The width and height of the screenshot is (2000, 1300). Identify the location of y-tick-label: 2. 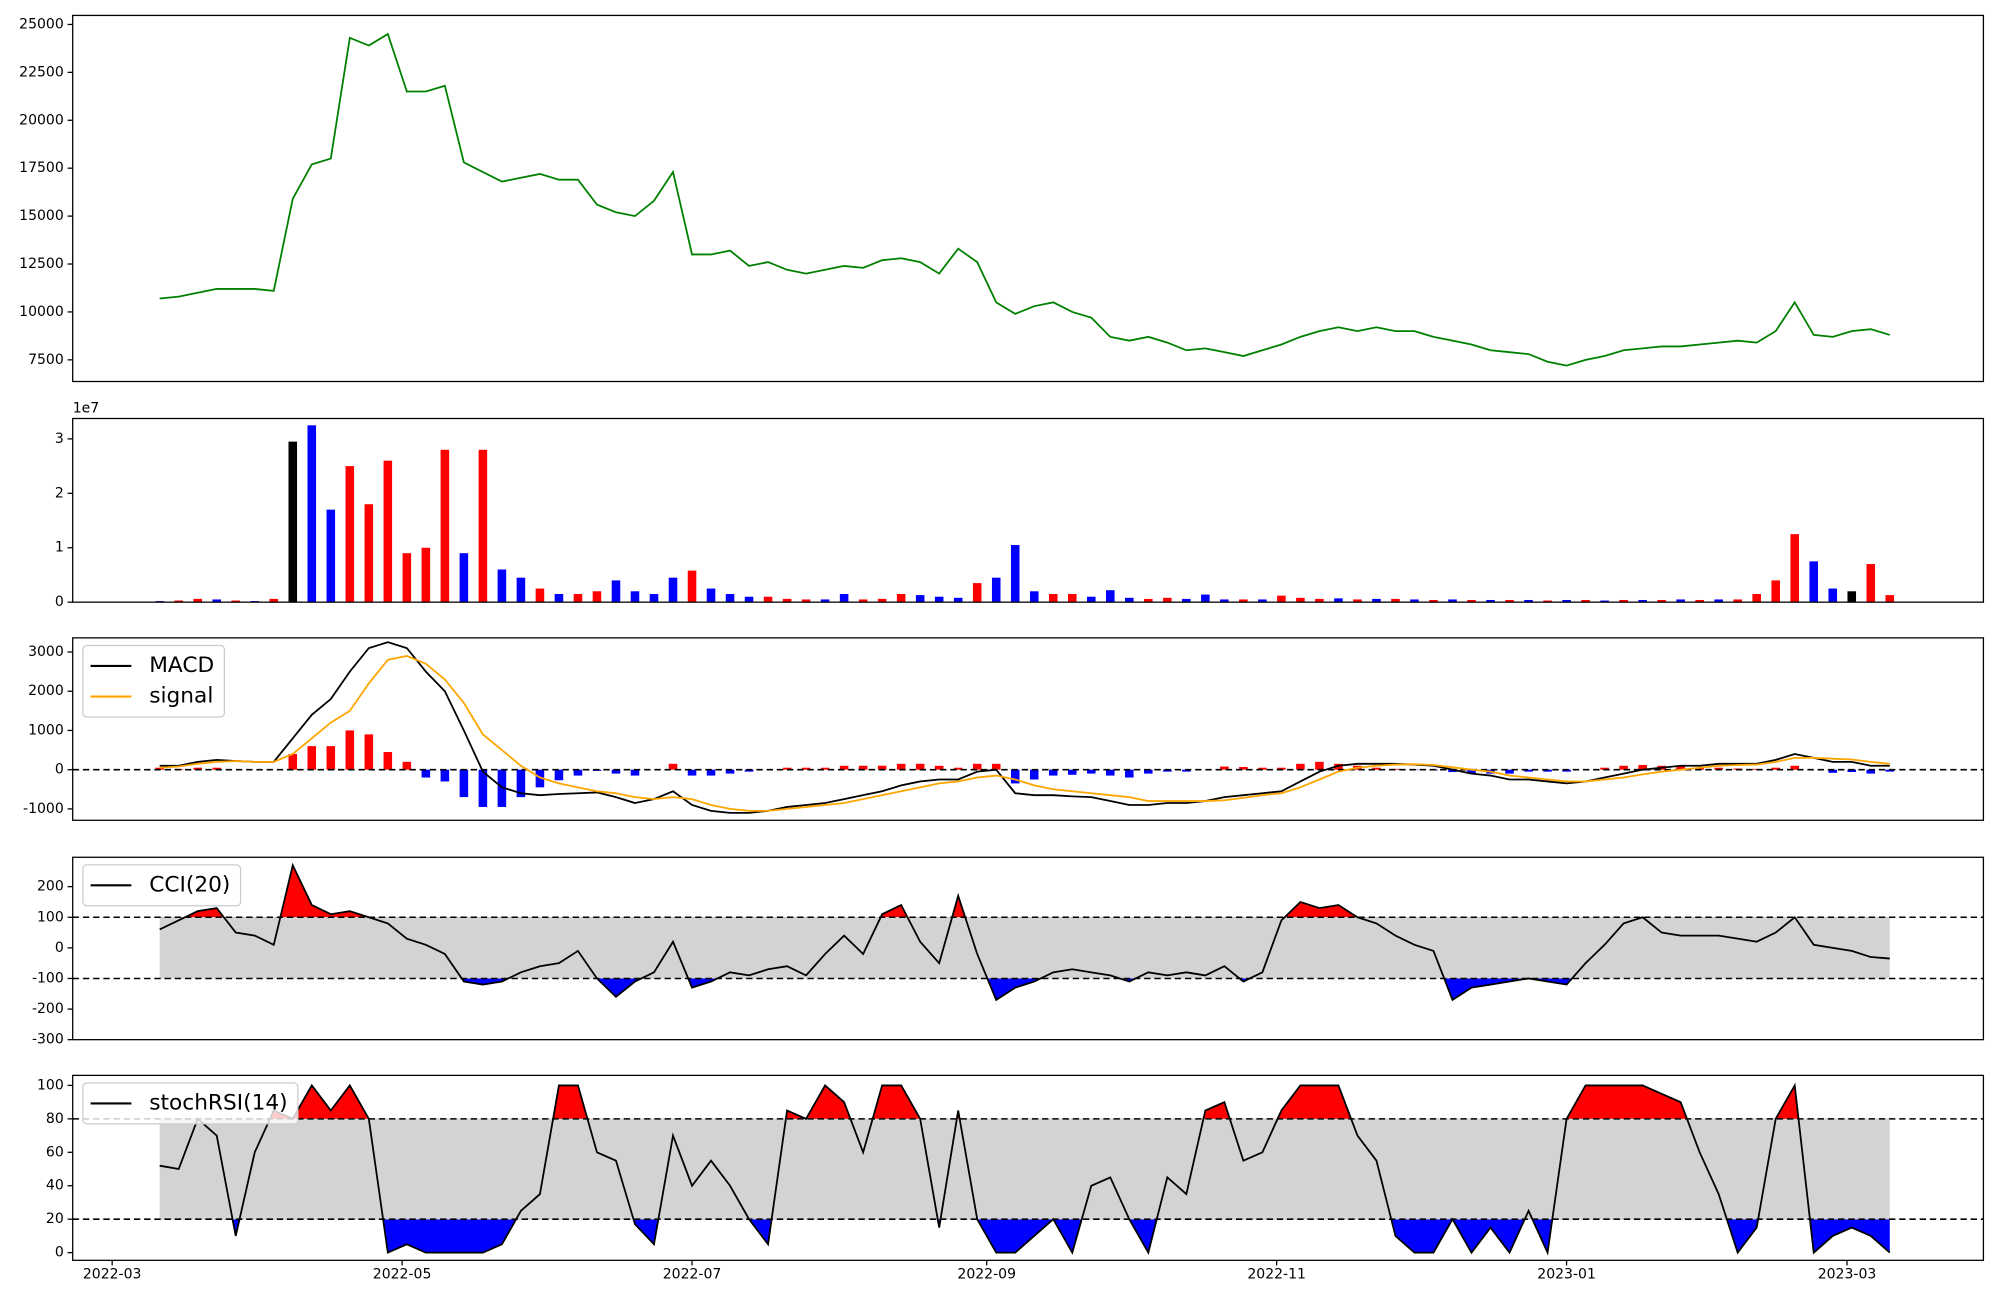
(59, 493).